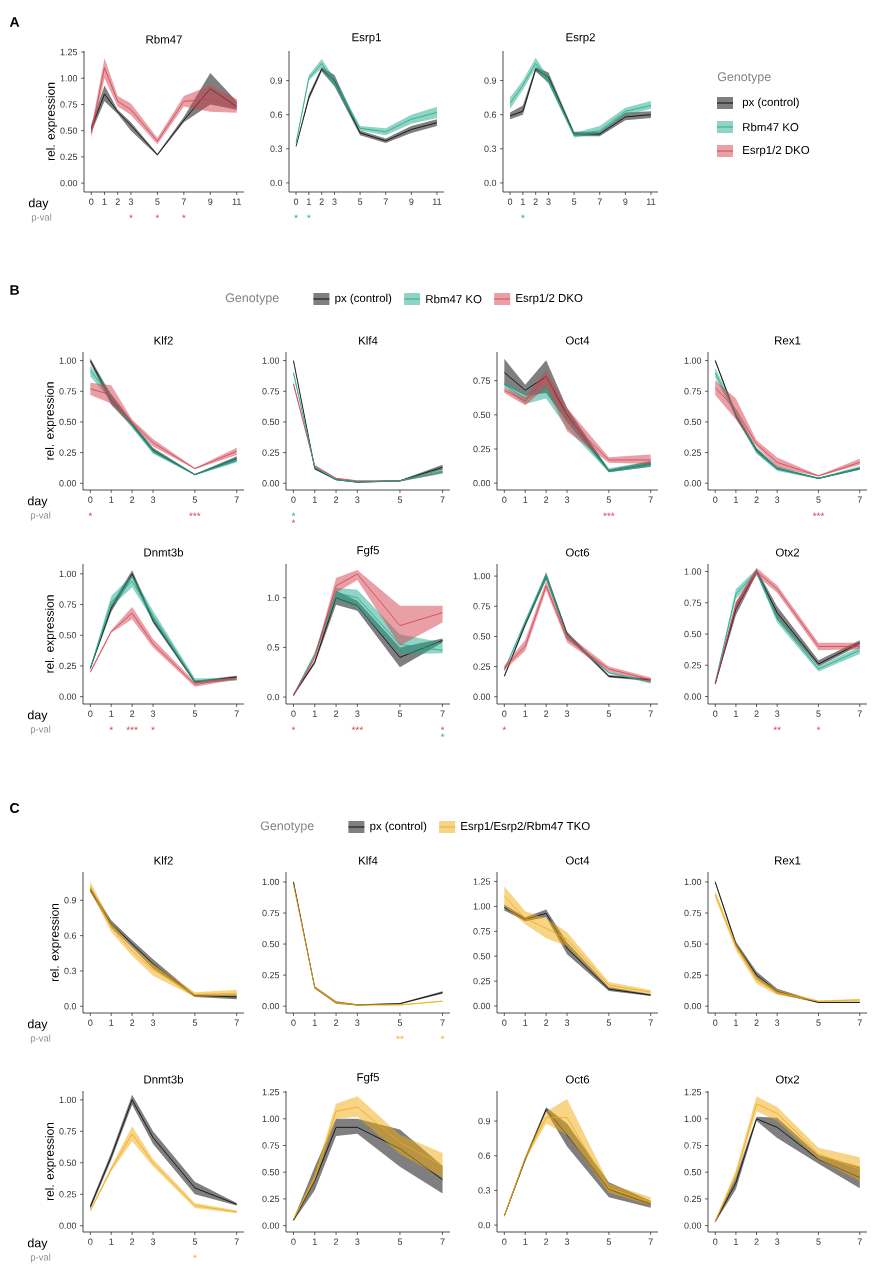  I want to click on legend-label: Esrp1/2 DKO, so click(776, 151).